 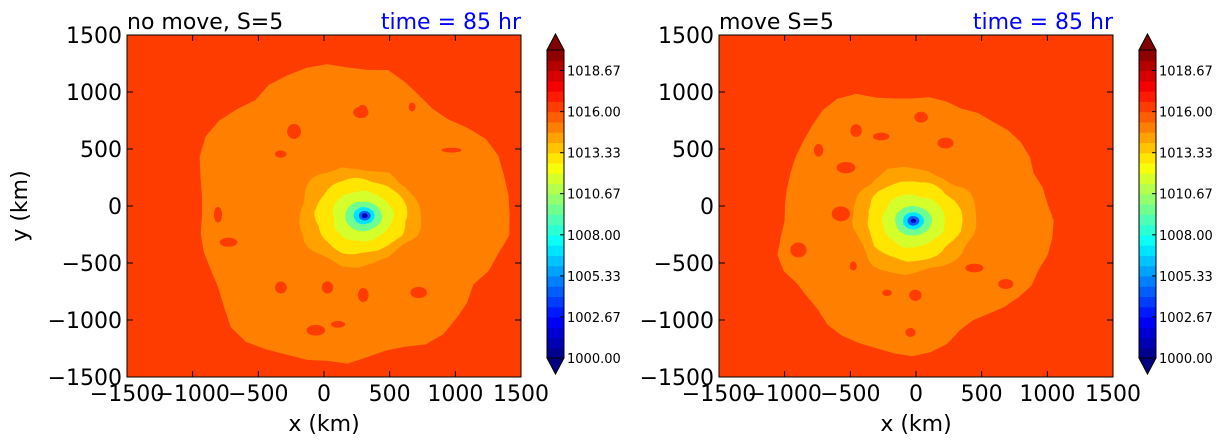 What do you see at coordinates (1186, 277) in the screenshot?
I see `colorbar-tick-label: 1005.33` at bounding box center [1186, 277].